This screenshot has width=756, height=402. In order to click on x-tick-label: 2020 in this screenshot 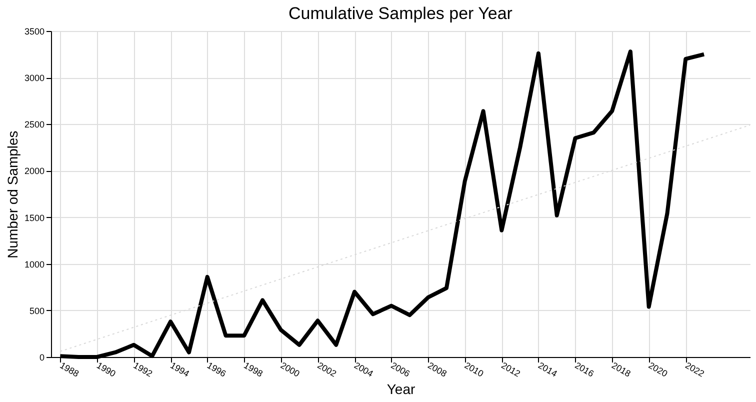, I will do `click(658, 369)`.